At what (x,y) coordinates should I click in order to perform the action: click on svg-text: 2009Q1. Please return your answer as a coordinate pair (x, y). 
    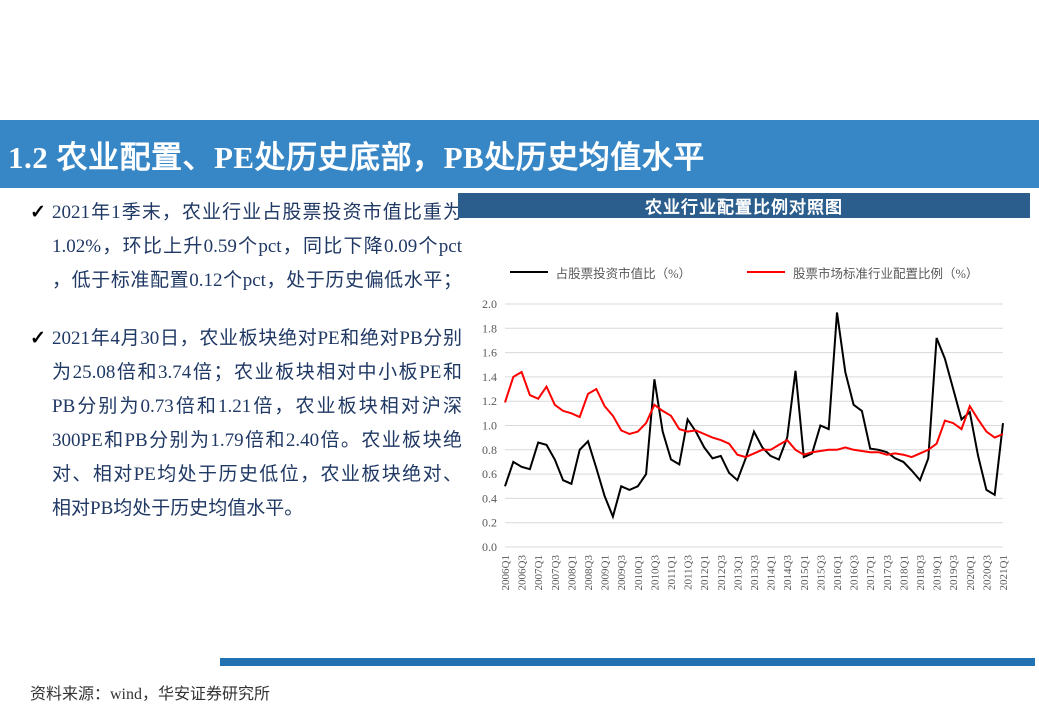
    Looking at the image, I should click on (606, 572).